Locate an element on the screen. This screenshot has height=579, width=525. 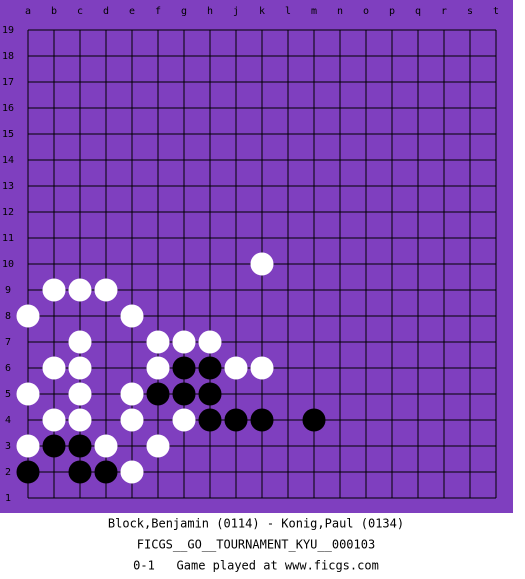
column-label: h is located at coordinates (210, 11).